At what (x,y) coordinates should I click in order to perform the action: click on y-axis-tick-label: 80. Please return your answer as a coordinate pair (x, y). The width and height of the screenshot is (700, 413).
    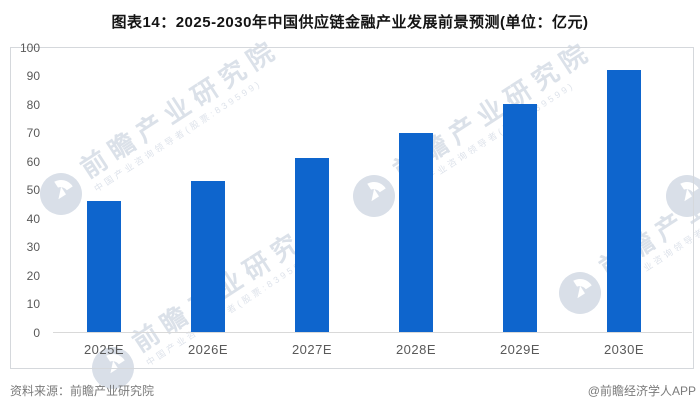
    Looking at the image, I should click on (33, 104).